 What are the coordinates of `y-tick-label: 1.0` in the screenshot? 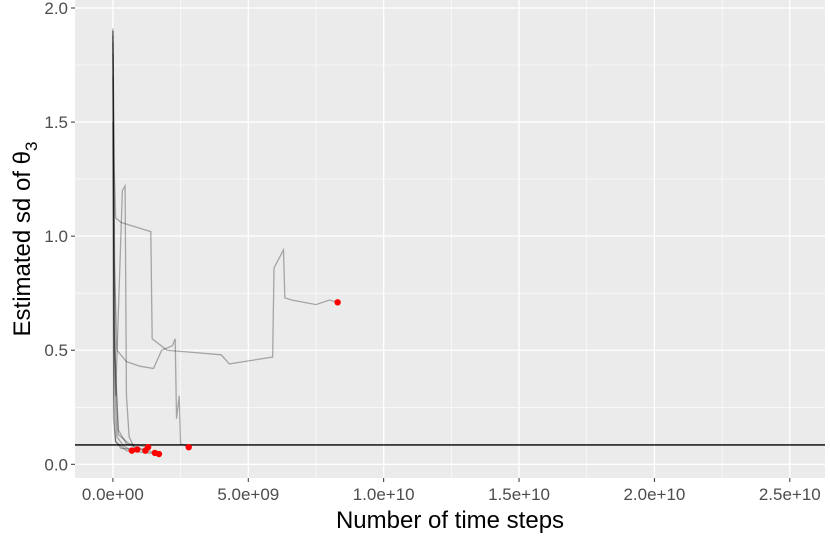 It's located at (56, 236).